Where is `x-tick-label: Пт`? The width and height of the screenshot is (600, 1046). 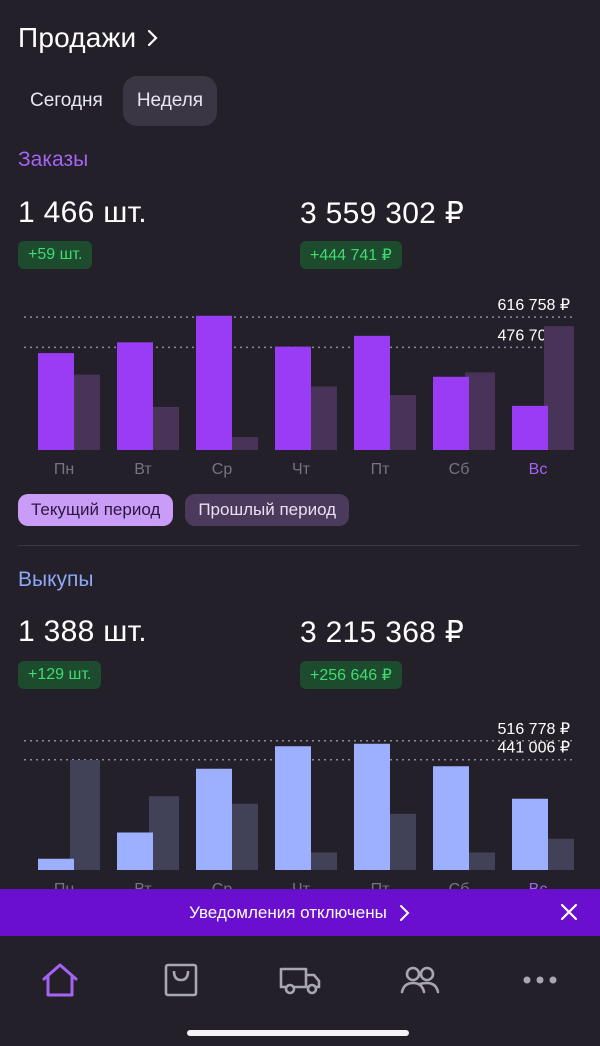 x-tick-label: Пт is located at coordinates (381, 469).